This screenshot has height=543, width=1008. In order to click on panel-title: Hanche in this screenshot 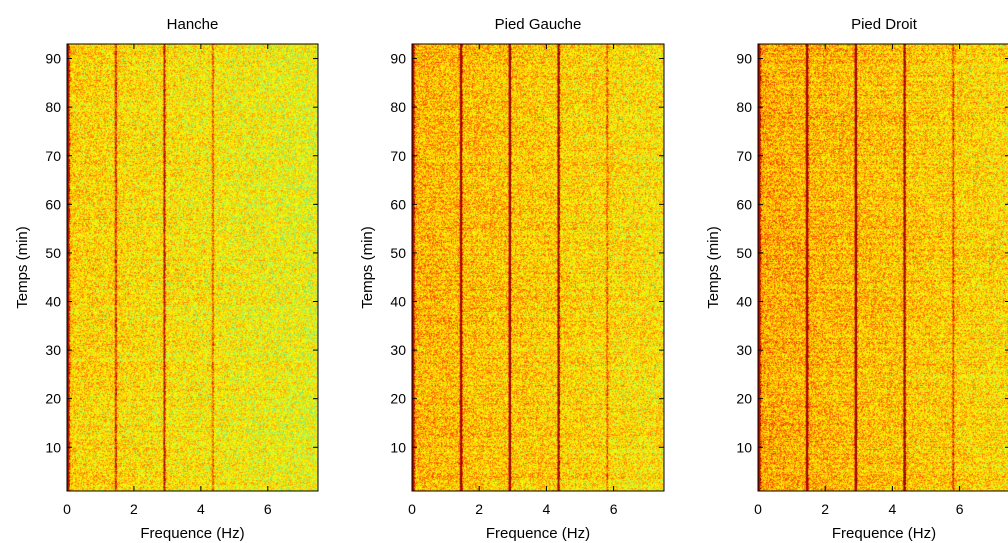, I will do `click(193, 24)`.